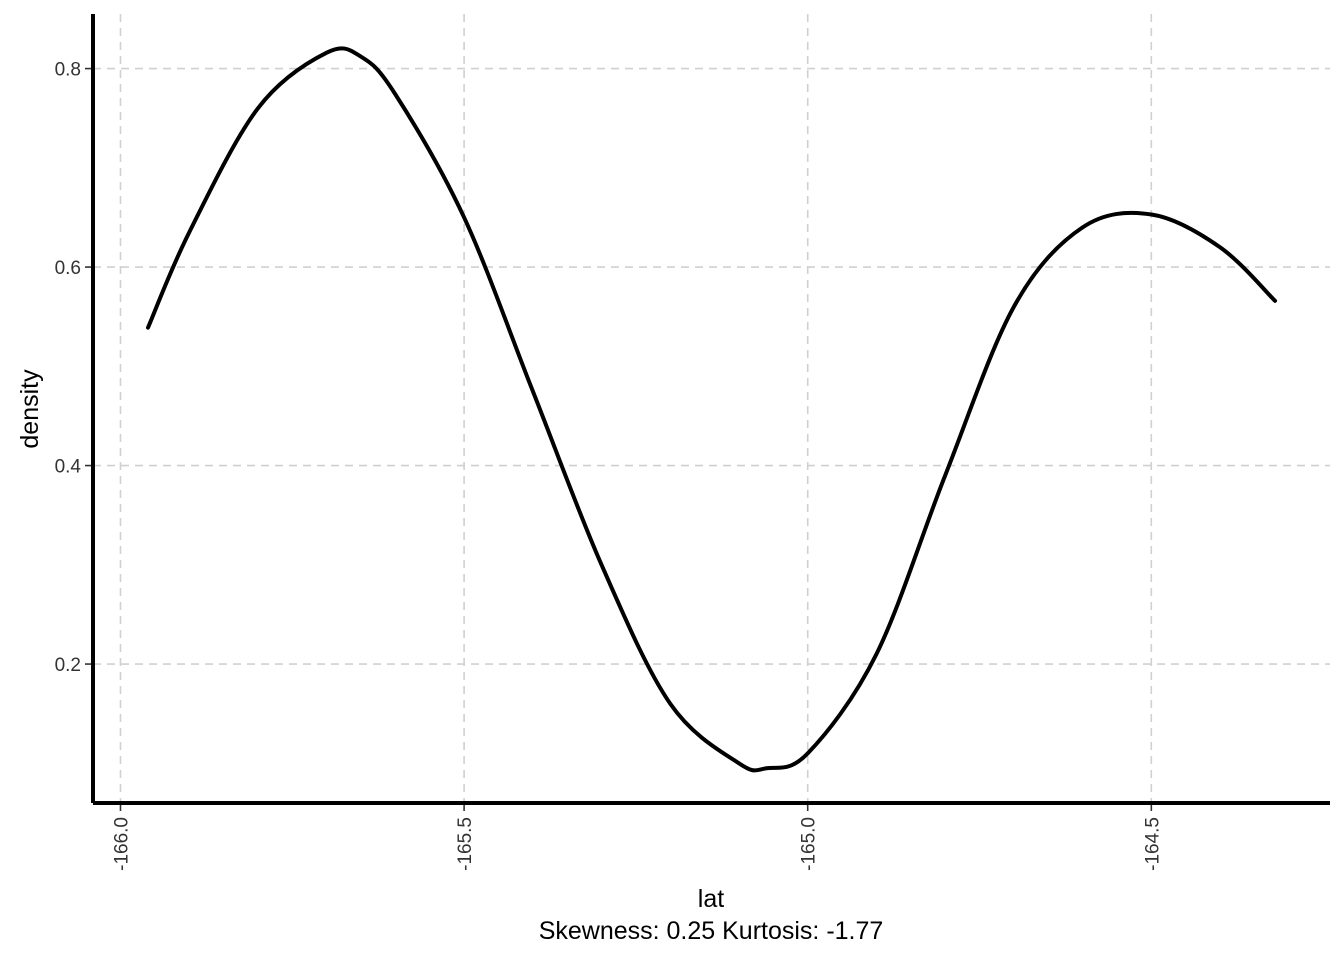 The width and height of the screenshot is (1344, 960). Describe the element at coordinates (68, 467) in the screenshot. I see `y-tick-label: 0.4` at that location.